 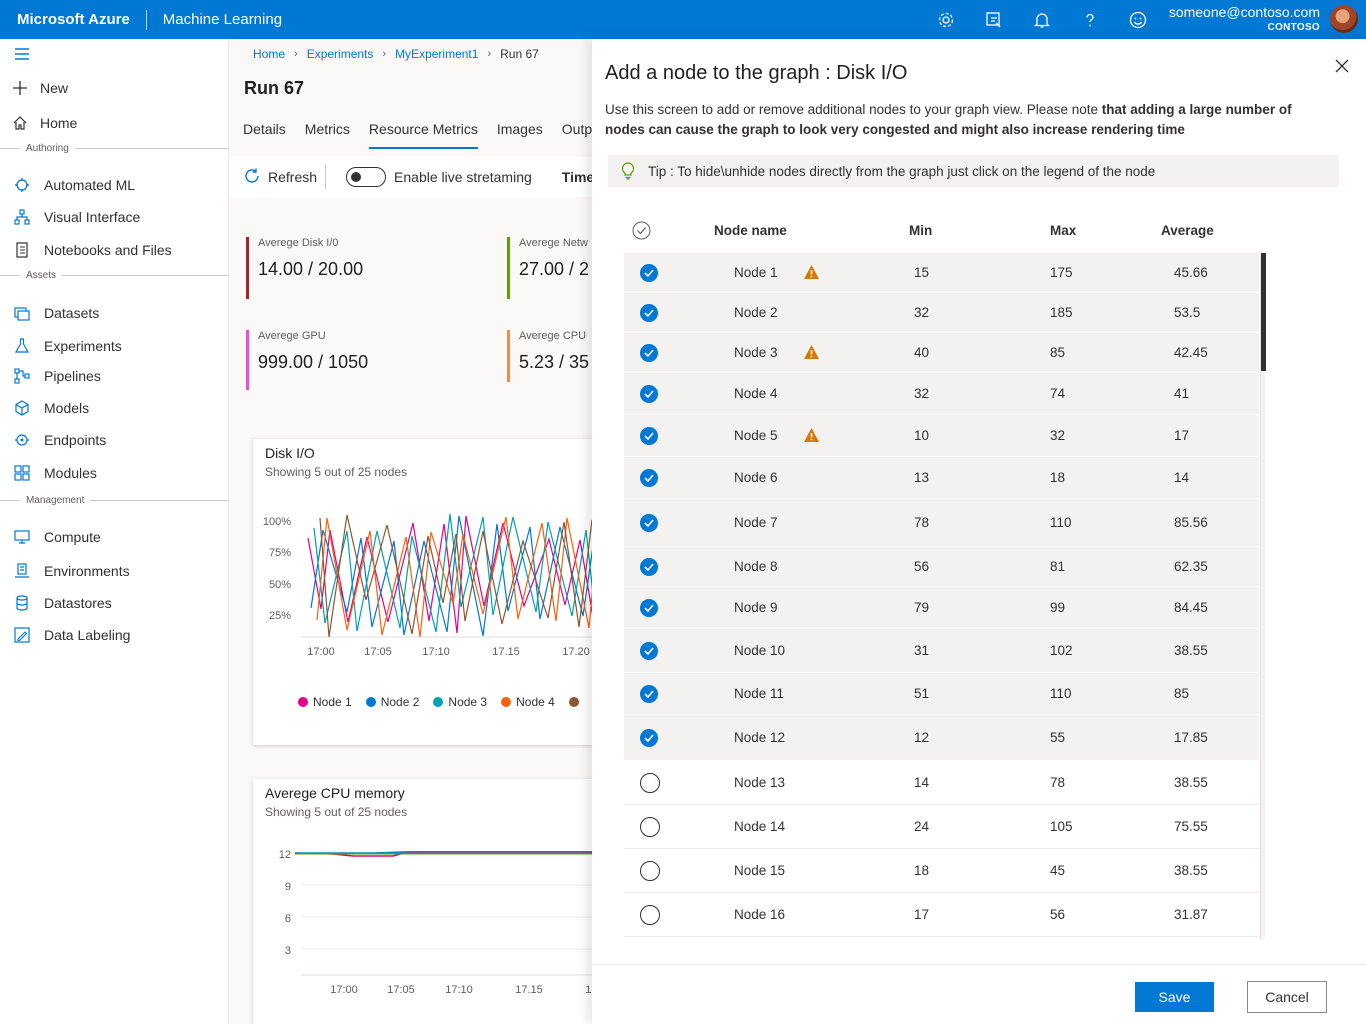 What do you see at coordinates (941, 353) in the screenshot?
I see `table-row: Node 3 40 85 42.45` at bounding box center [941, 353].